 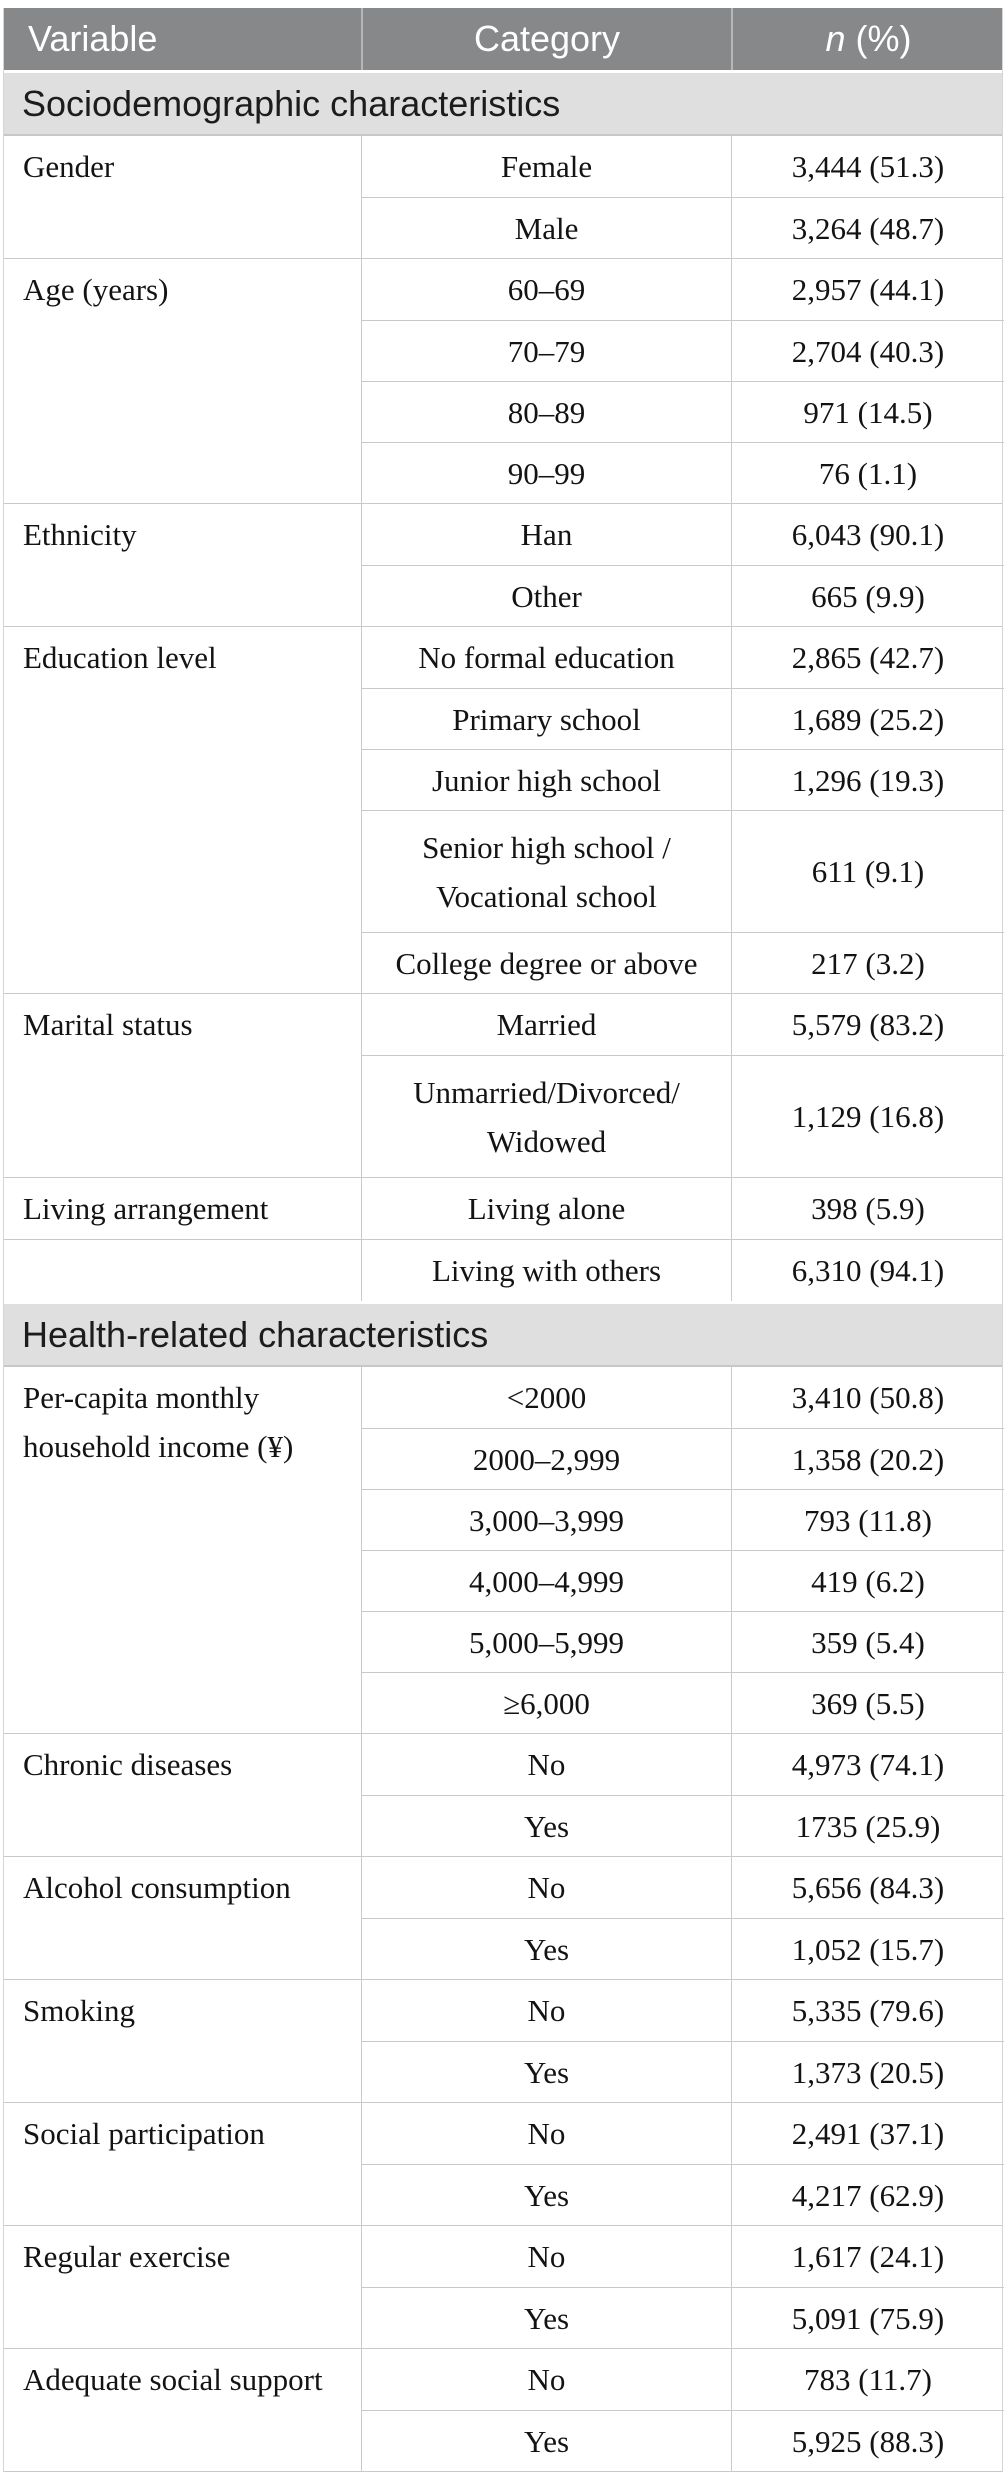 I want to click on value-cell: 5,091 (75.9), so click(x=867, y=2317).